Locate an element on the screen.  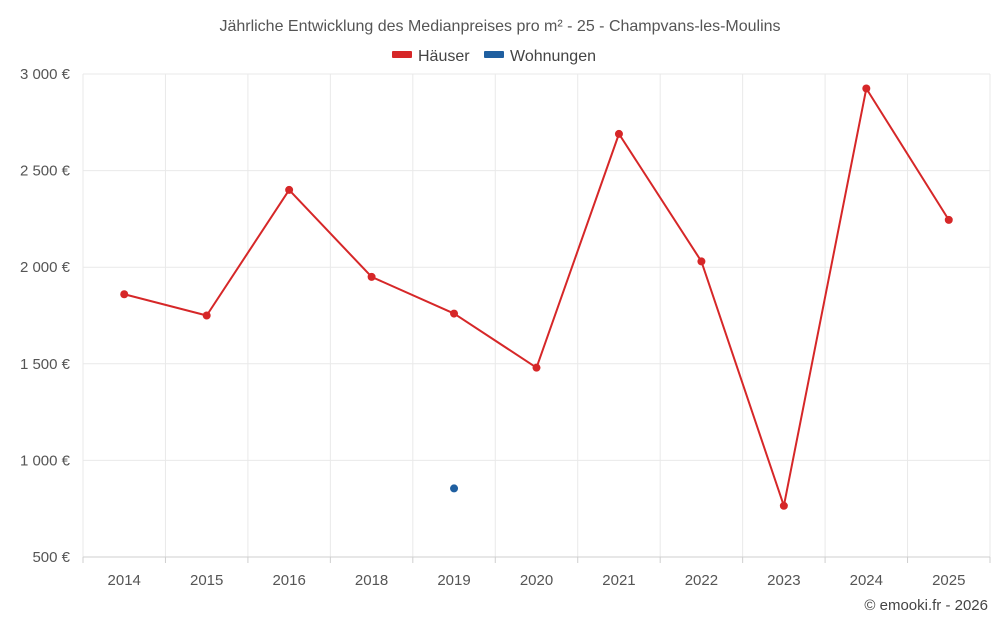
x-tick-label: 2023 is located at coordinates (783, 580).